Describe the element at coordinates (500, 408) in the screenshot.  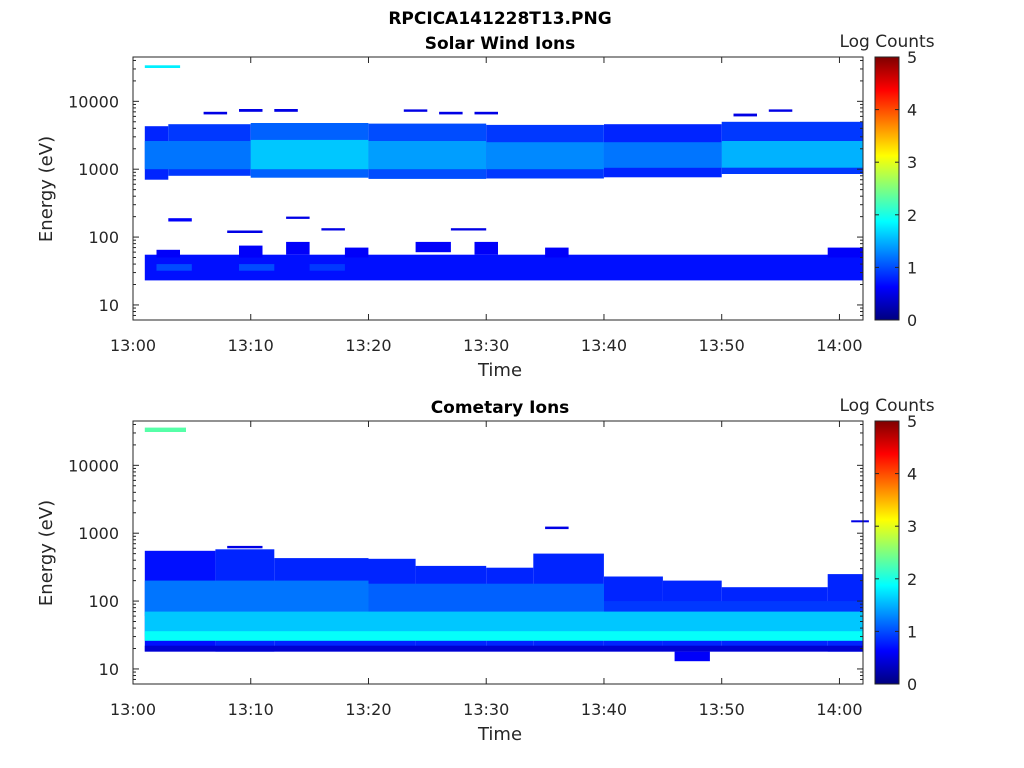
I see `panel-title: Cometary Ions` at that location.